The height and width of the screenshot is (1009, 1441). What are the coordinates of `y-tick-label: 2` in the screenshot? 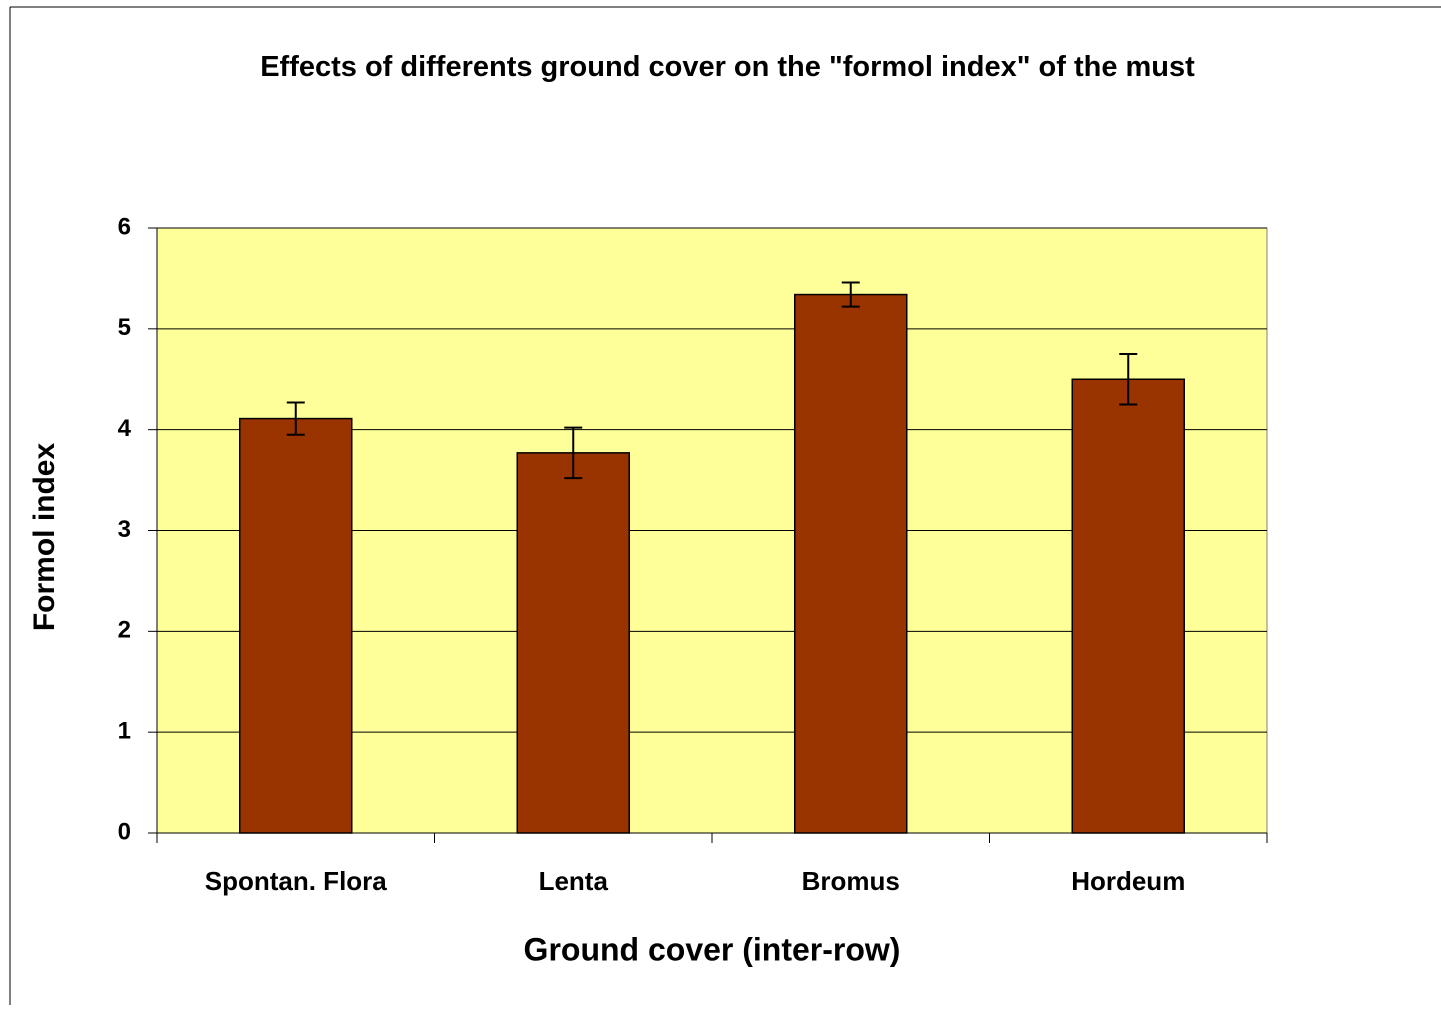 It's located at (124, 630).